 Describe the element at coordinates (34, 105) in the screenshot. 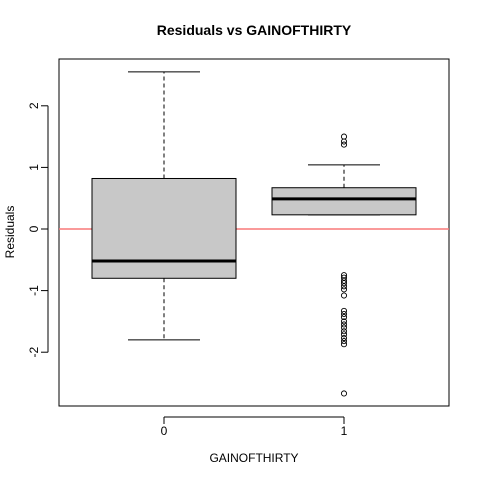

I see `y-tick-label-4: 2` at that location.